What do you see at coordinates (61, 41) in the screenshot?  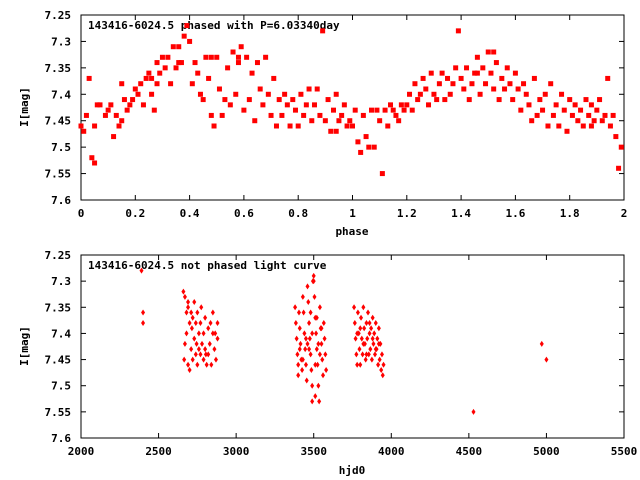 I see `y-tick-label: 7.3` at bounding box center [61, 41].